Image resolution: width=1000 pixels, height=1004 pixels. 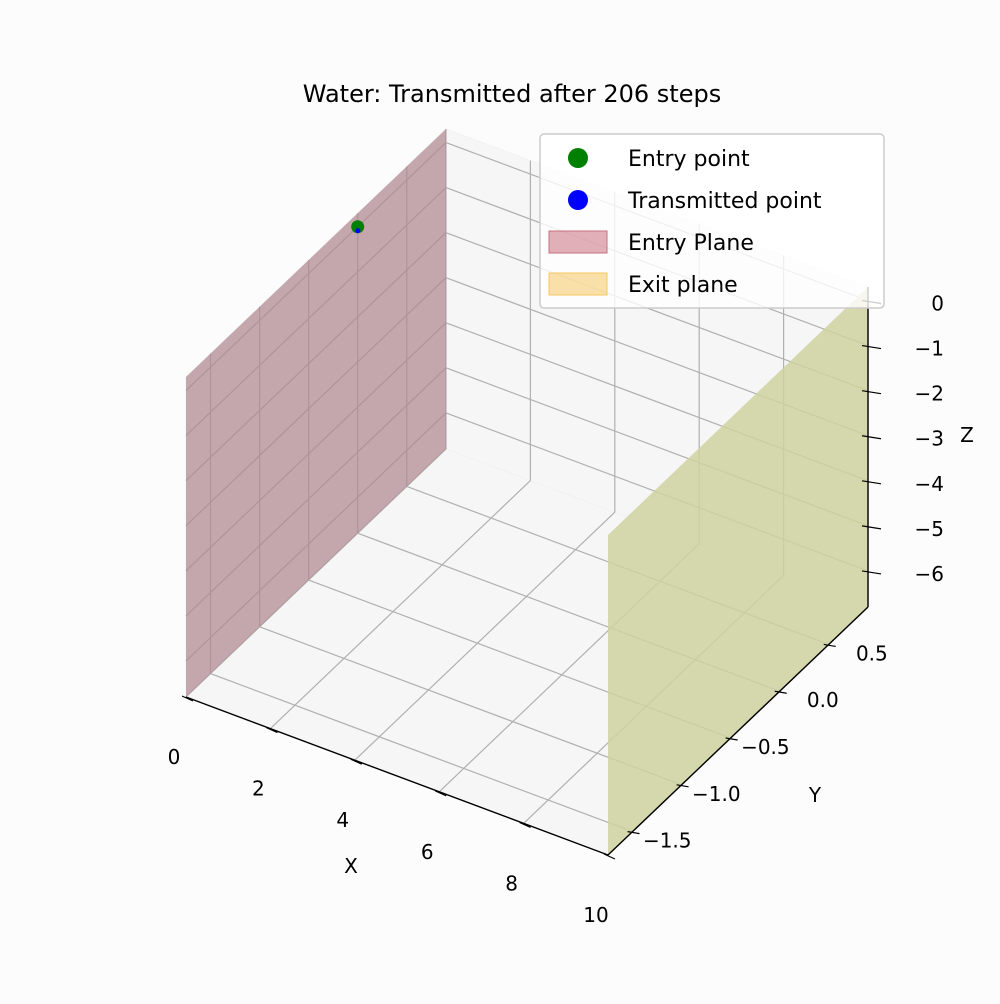 What do you see at coordinates (258, 789) in the screenshot?
I see `x-tick-label: 2` at bounding box center [258, 789].